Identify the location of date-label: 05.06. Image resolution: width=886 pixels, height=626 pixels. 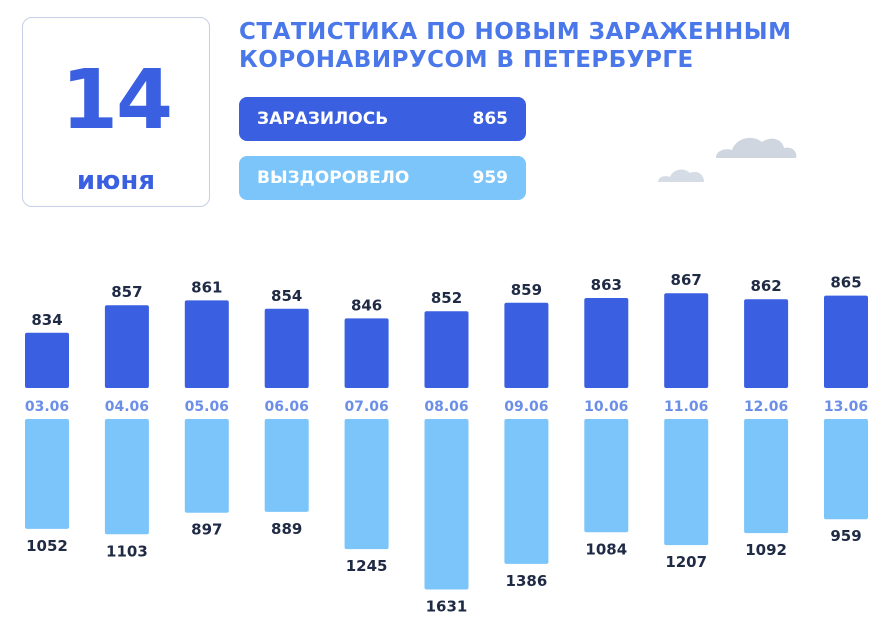
(207, 407).